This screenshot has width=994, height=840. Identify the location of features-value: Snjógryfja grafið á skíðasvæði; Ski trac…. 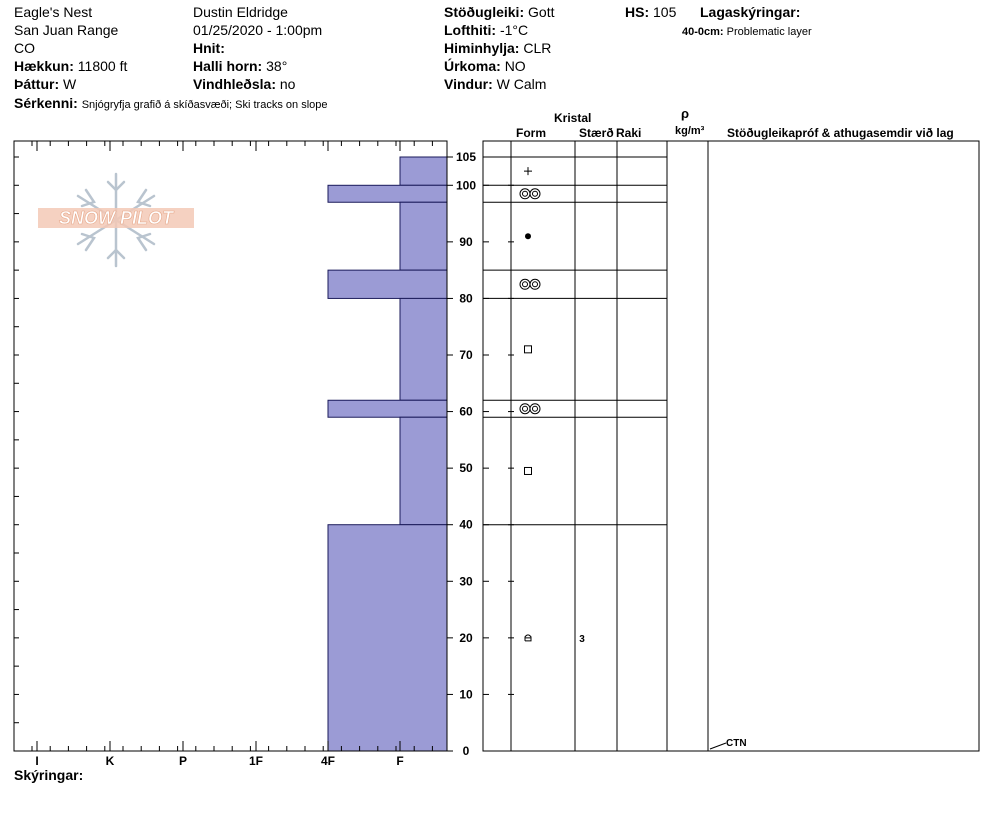
(204, 105).